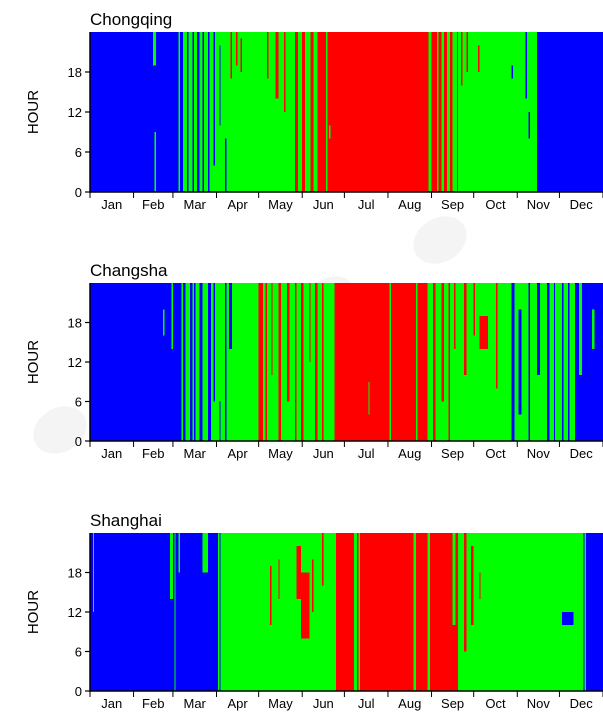 This screenshot has width=603, height=716. Describe the element at coordinates (129, 270) in the screenshot. I see `panel-title: Changsha` at that location.